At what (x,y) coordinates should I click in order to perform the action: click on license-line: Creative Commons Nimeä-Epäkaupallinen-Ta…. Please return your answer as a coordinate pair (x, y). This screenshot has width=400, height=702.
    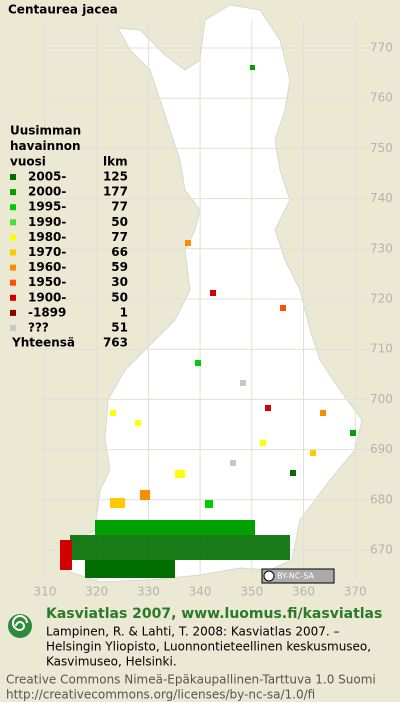
    Looking at the image, I should click on (191, 680).